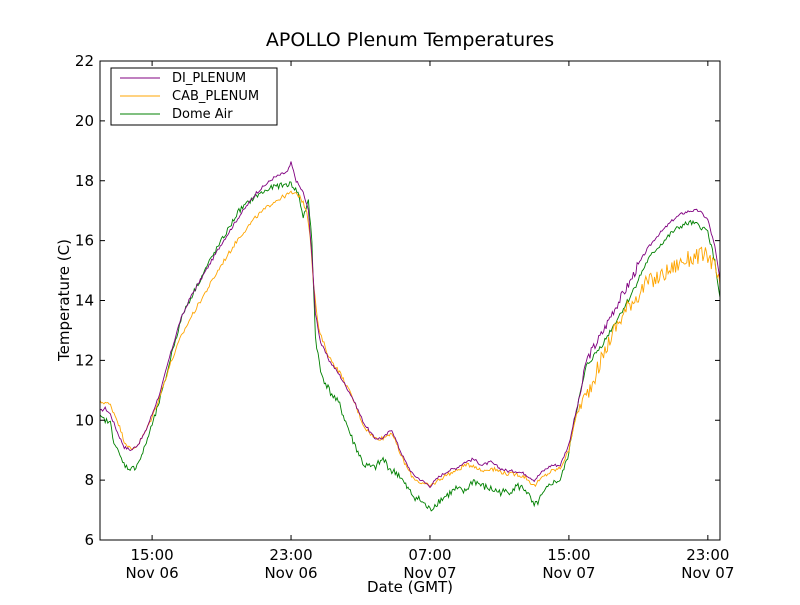  Describe the element at coordinates (64, 300) in the screenshot. I see `y-axis-label: Temperature (C)` at that location.